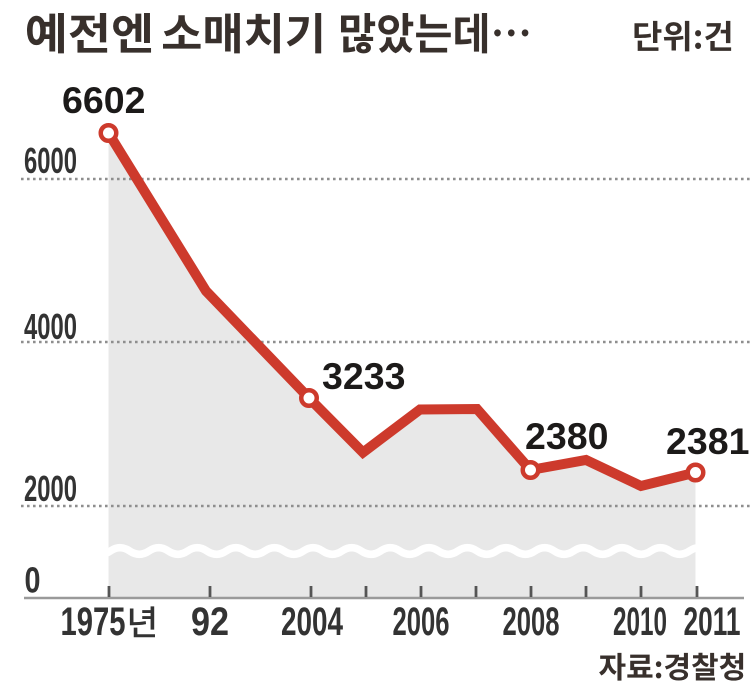 The image size is (754, 693). Describe the element at coordinates (93, 622) in the screenshot. I see `svg-text: 1975` at that location.